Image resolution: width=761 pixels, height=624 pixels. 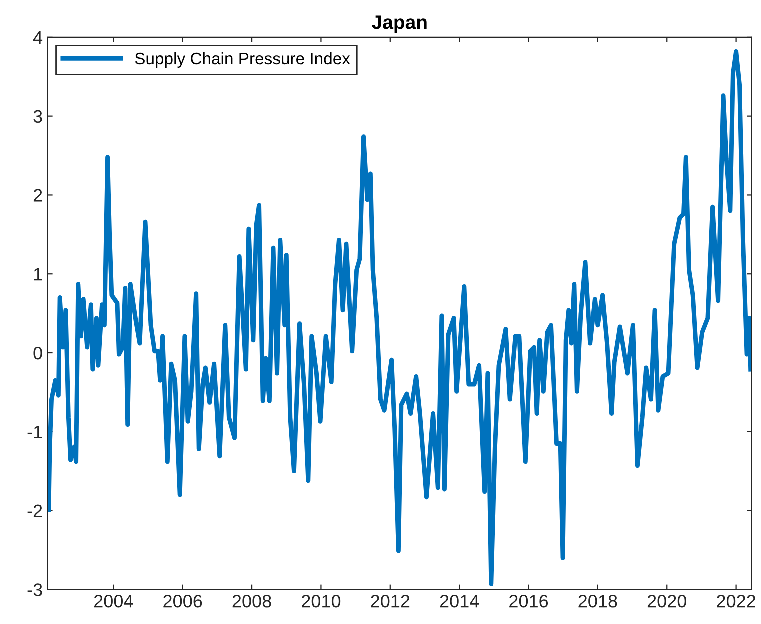 I want to click on x-tick-label: 2010, so click(x=321, y=601).